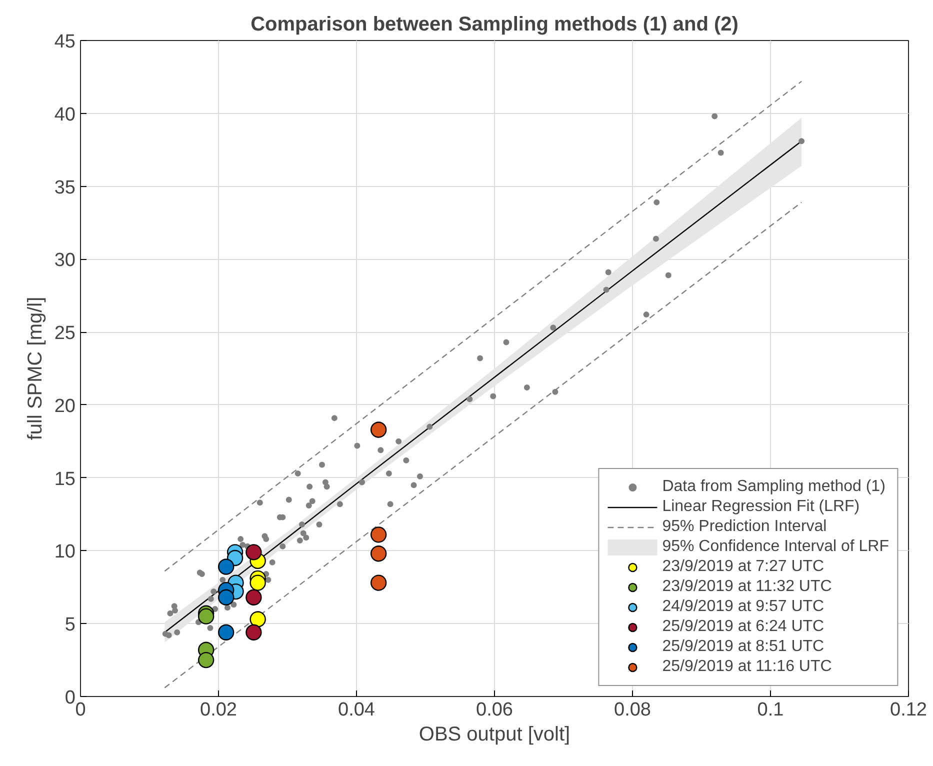  Describe the element at coordinates (65, 552) in the screenshot. I see `y-tick-label: 10` at that location.